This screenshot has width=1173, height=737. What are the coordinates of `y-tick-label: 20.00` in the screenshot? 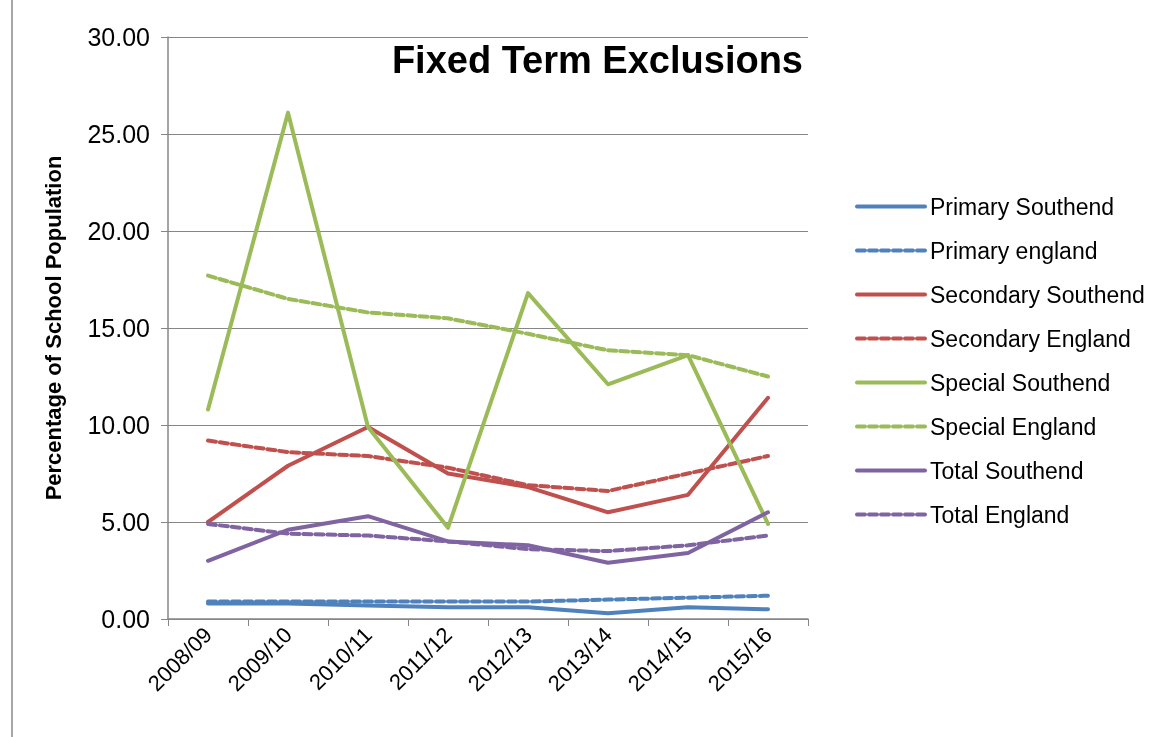 It's located at (118, 231).